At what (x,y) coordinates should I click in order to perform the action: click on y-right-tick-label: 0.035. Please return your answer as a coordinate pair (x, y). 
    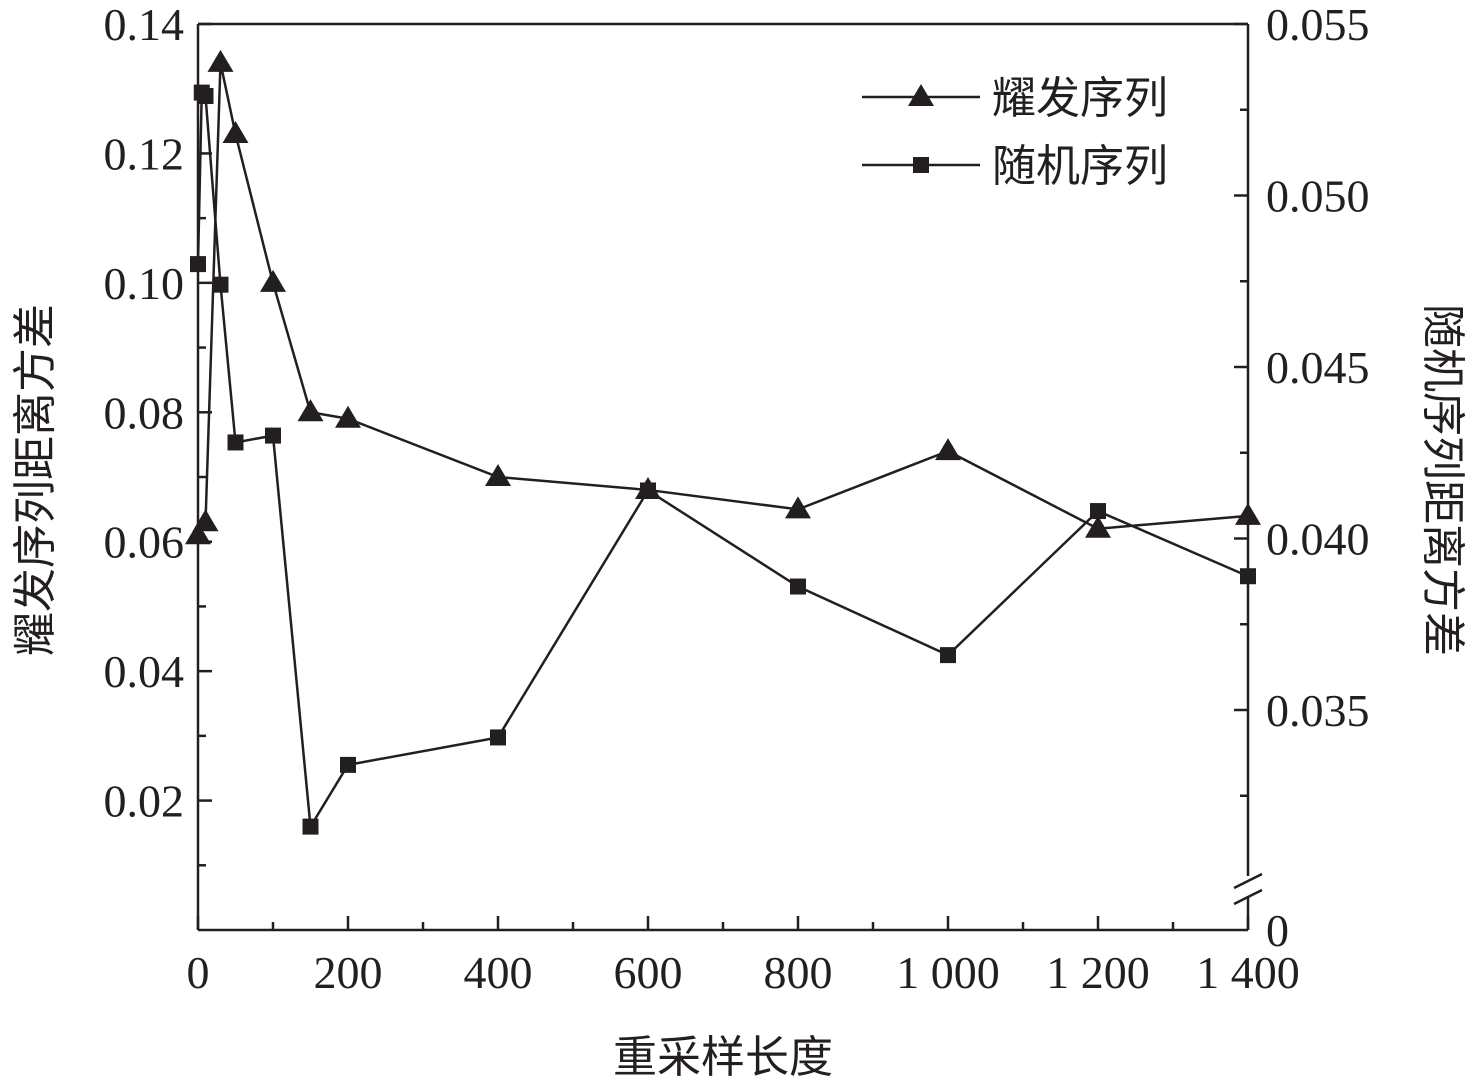
    Looking at the image, I should click on (1318, 710).